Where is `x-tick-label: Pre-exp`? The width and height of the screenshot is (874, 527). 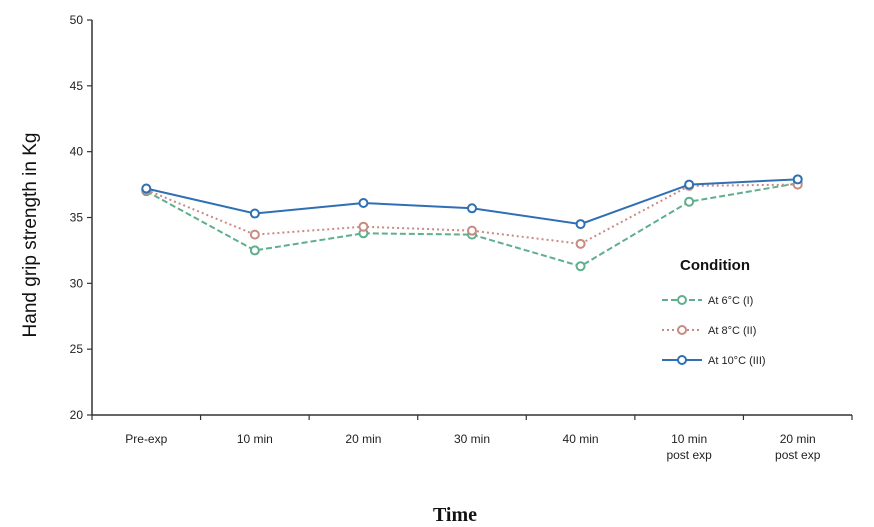 x-tick-label: Pre-exp is located at coordinates (146, 439).